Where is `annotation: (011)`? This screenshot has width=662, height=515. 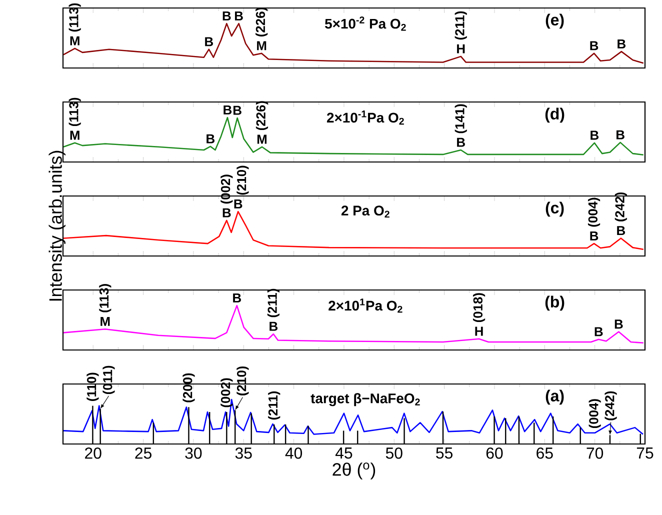 annotation: (011) is located at coordinates (108, 380).